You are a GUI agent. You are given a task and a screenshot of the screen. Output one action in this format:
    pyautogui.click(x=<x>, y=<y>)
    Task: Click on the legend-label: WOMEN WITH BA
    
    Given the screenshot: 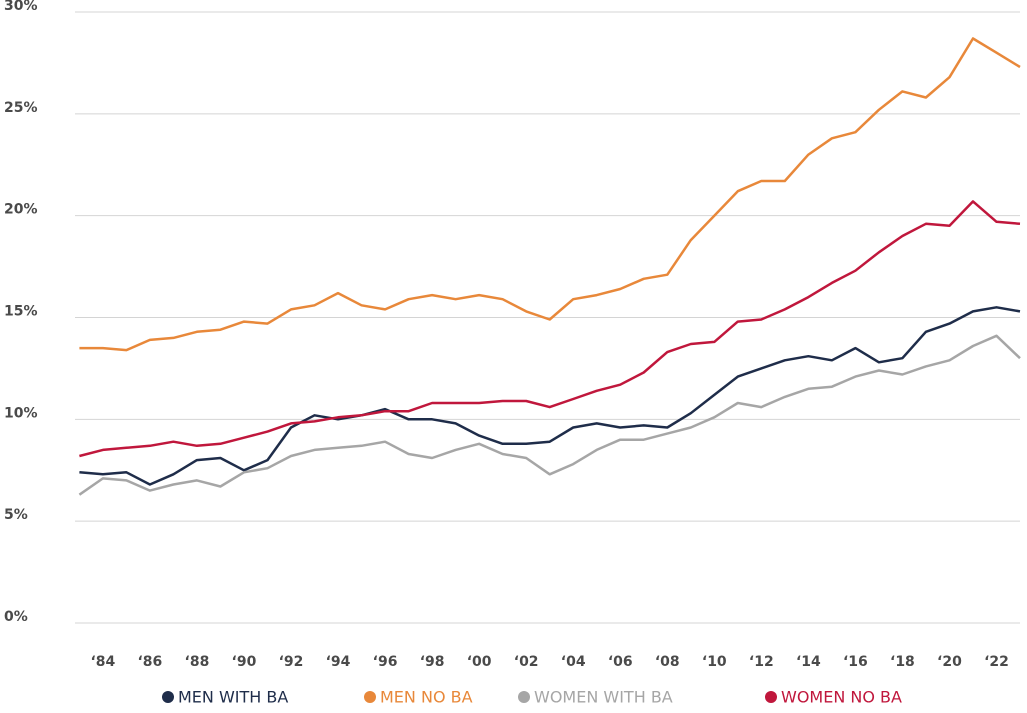 What is the action you would take?
    pyautogui.click(x=603, y=697)
    